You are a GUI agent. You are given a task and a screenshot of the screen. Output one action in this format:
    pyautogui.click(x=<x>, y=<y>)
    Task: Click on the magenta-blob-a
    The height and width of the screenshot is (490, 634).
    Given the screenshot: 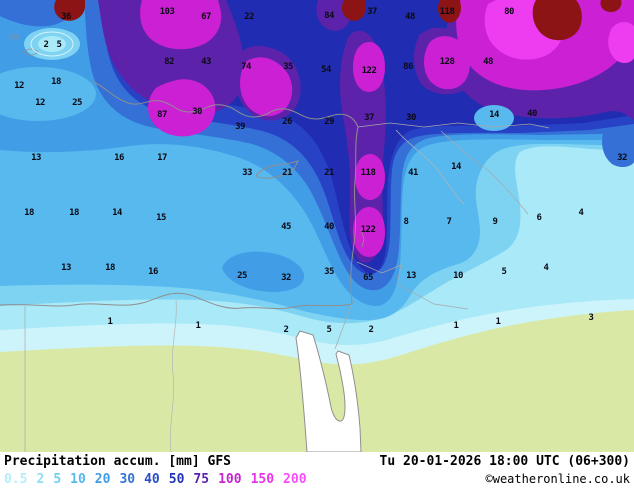 What is the action you would take?
    pyautogui.click(x=181, y=25)
    